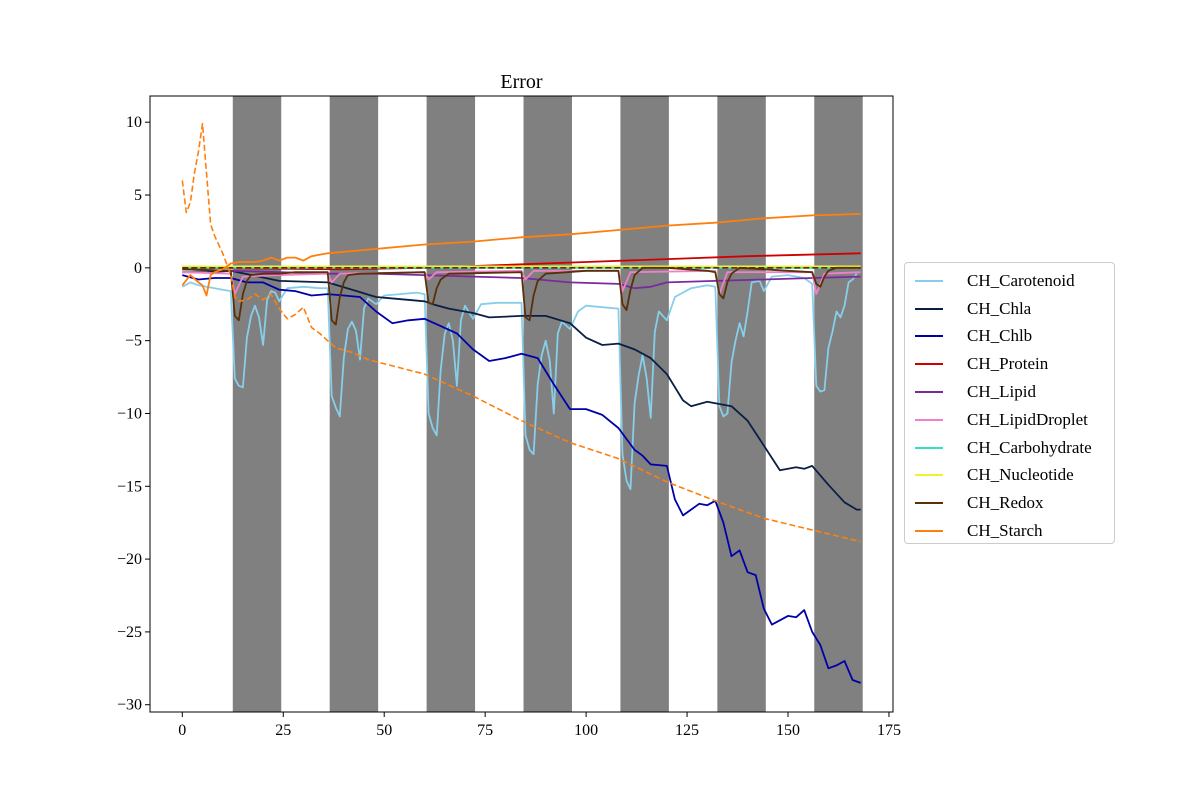 The height and width of the screenshot is (800, 1200). Describe the element at coordinates (521, 282) in the screenshot. I see `series-line-ch-lipiddroplet` at that location.